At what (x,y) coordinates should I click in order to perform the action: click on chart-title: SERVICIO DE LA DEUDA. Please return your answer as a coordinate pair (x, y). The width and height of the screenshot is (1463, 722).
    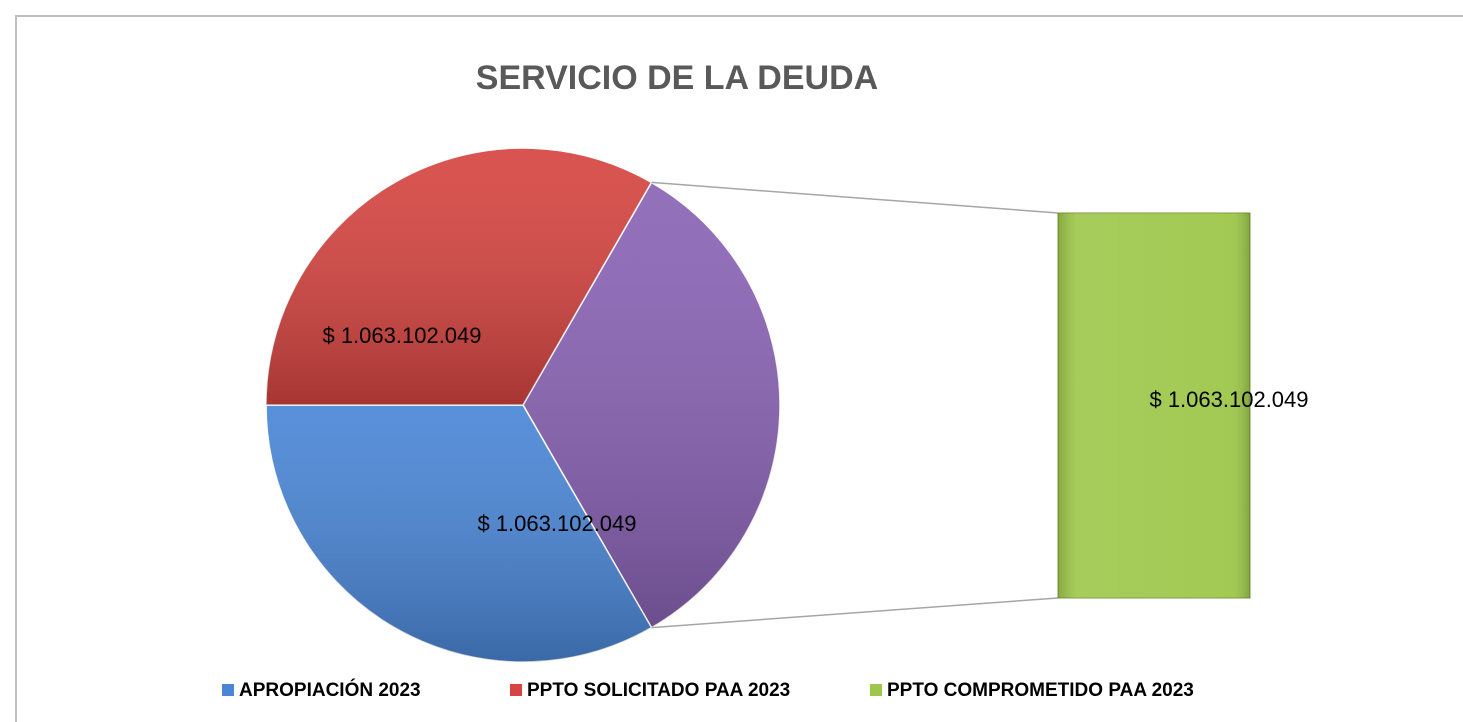
    Looking at the image, I should click on (677, 78).